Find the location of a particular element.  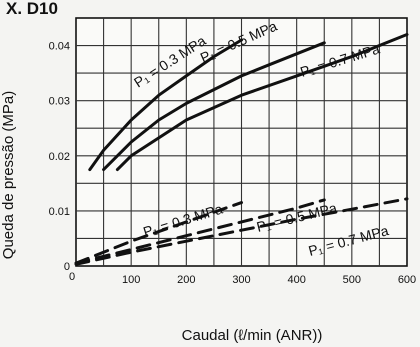

chart-header: X. D10 is located at coordinates (32, 9).